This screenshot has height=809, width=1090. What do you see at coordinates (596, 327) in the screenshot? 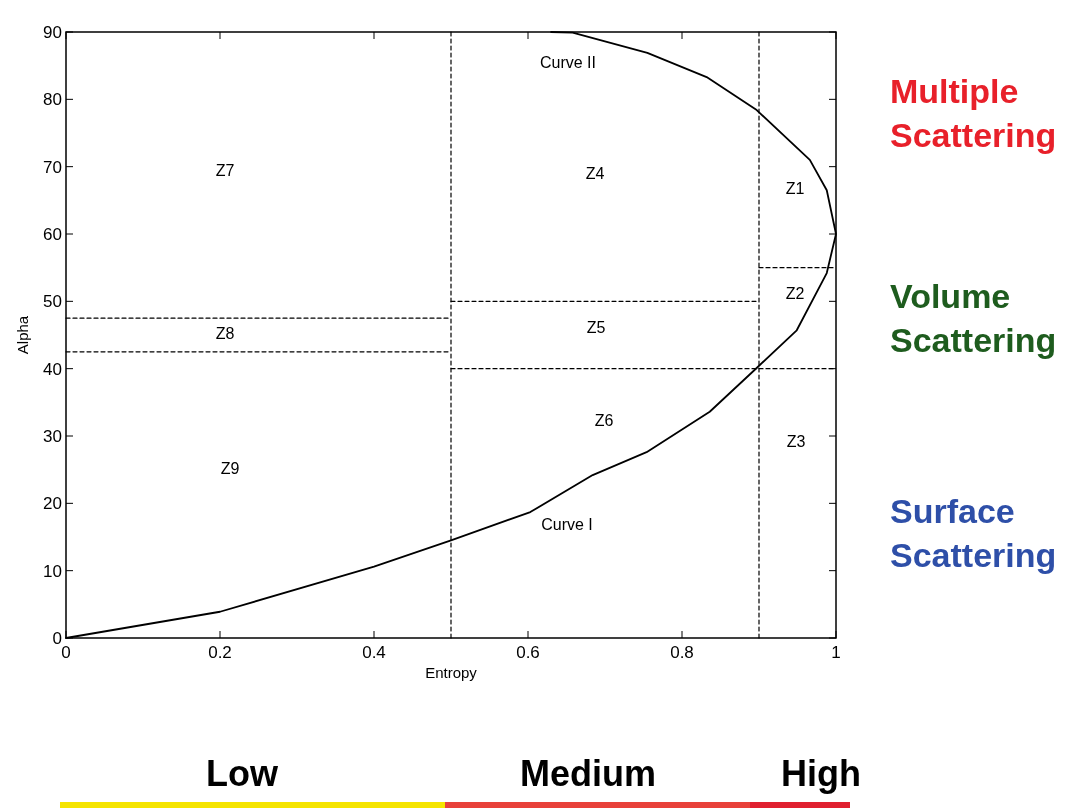
I see `annotation: Z5` at bounding box center [596, 327].